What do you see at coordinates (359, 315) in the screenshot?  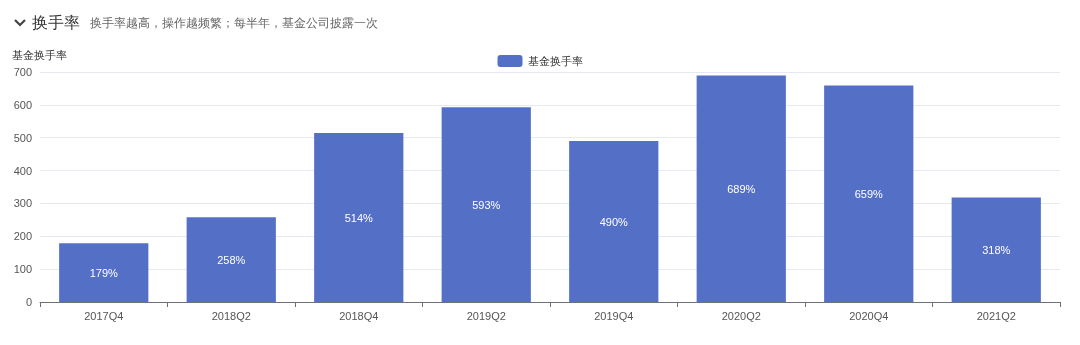 I see `x-tick-label: 2018Q4` at bounding box center [359, 315].